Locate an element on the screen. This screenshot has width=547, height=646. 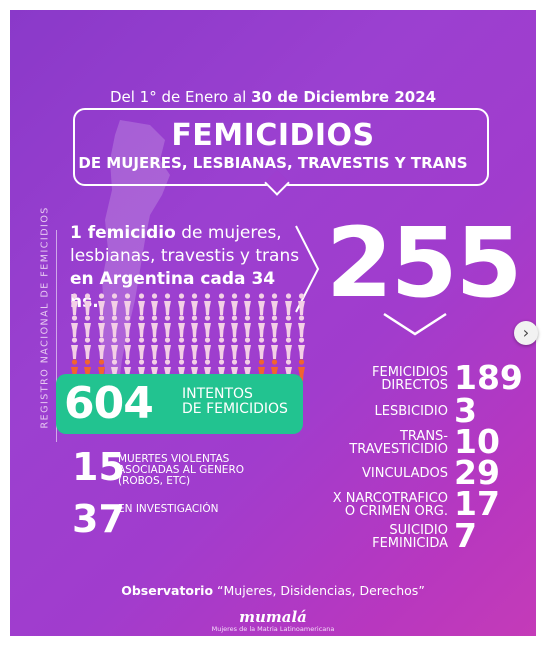
chevron-down-icon is located at coordinates (415, 324).